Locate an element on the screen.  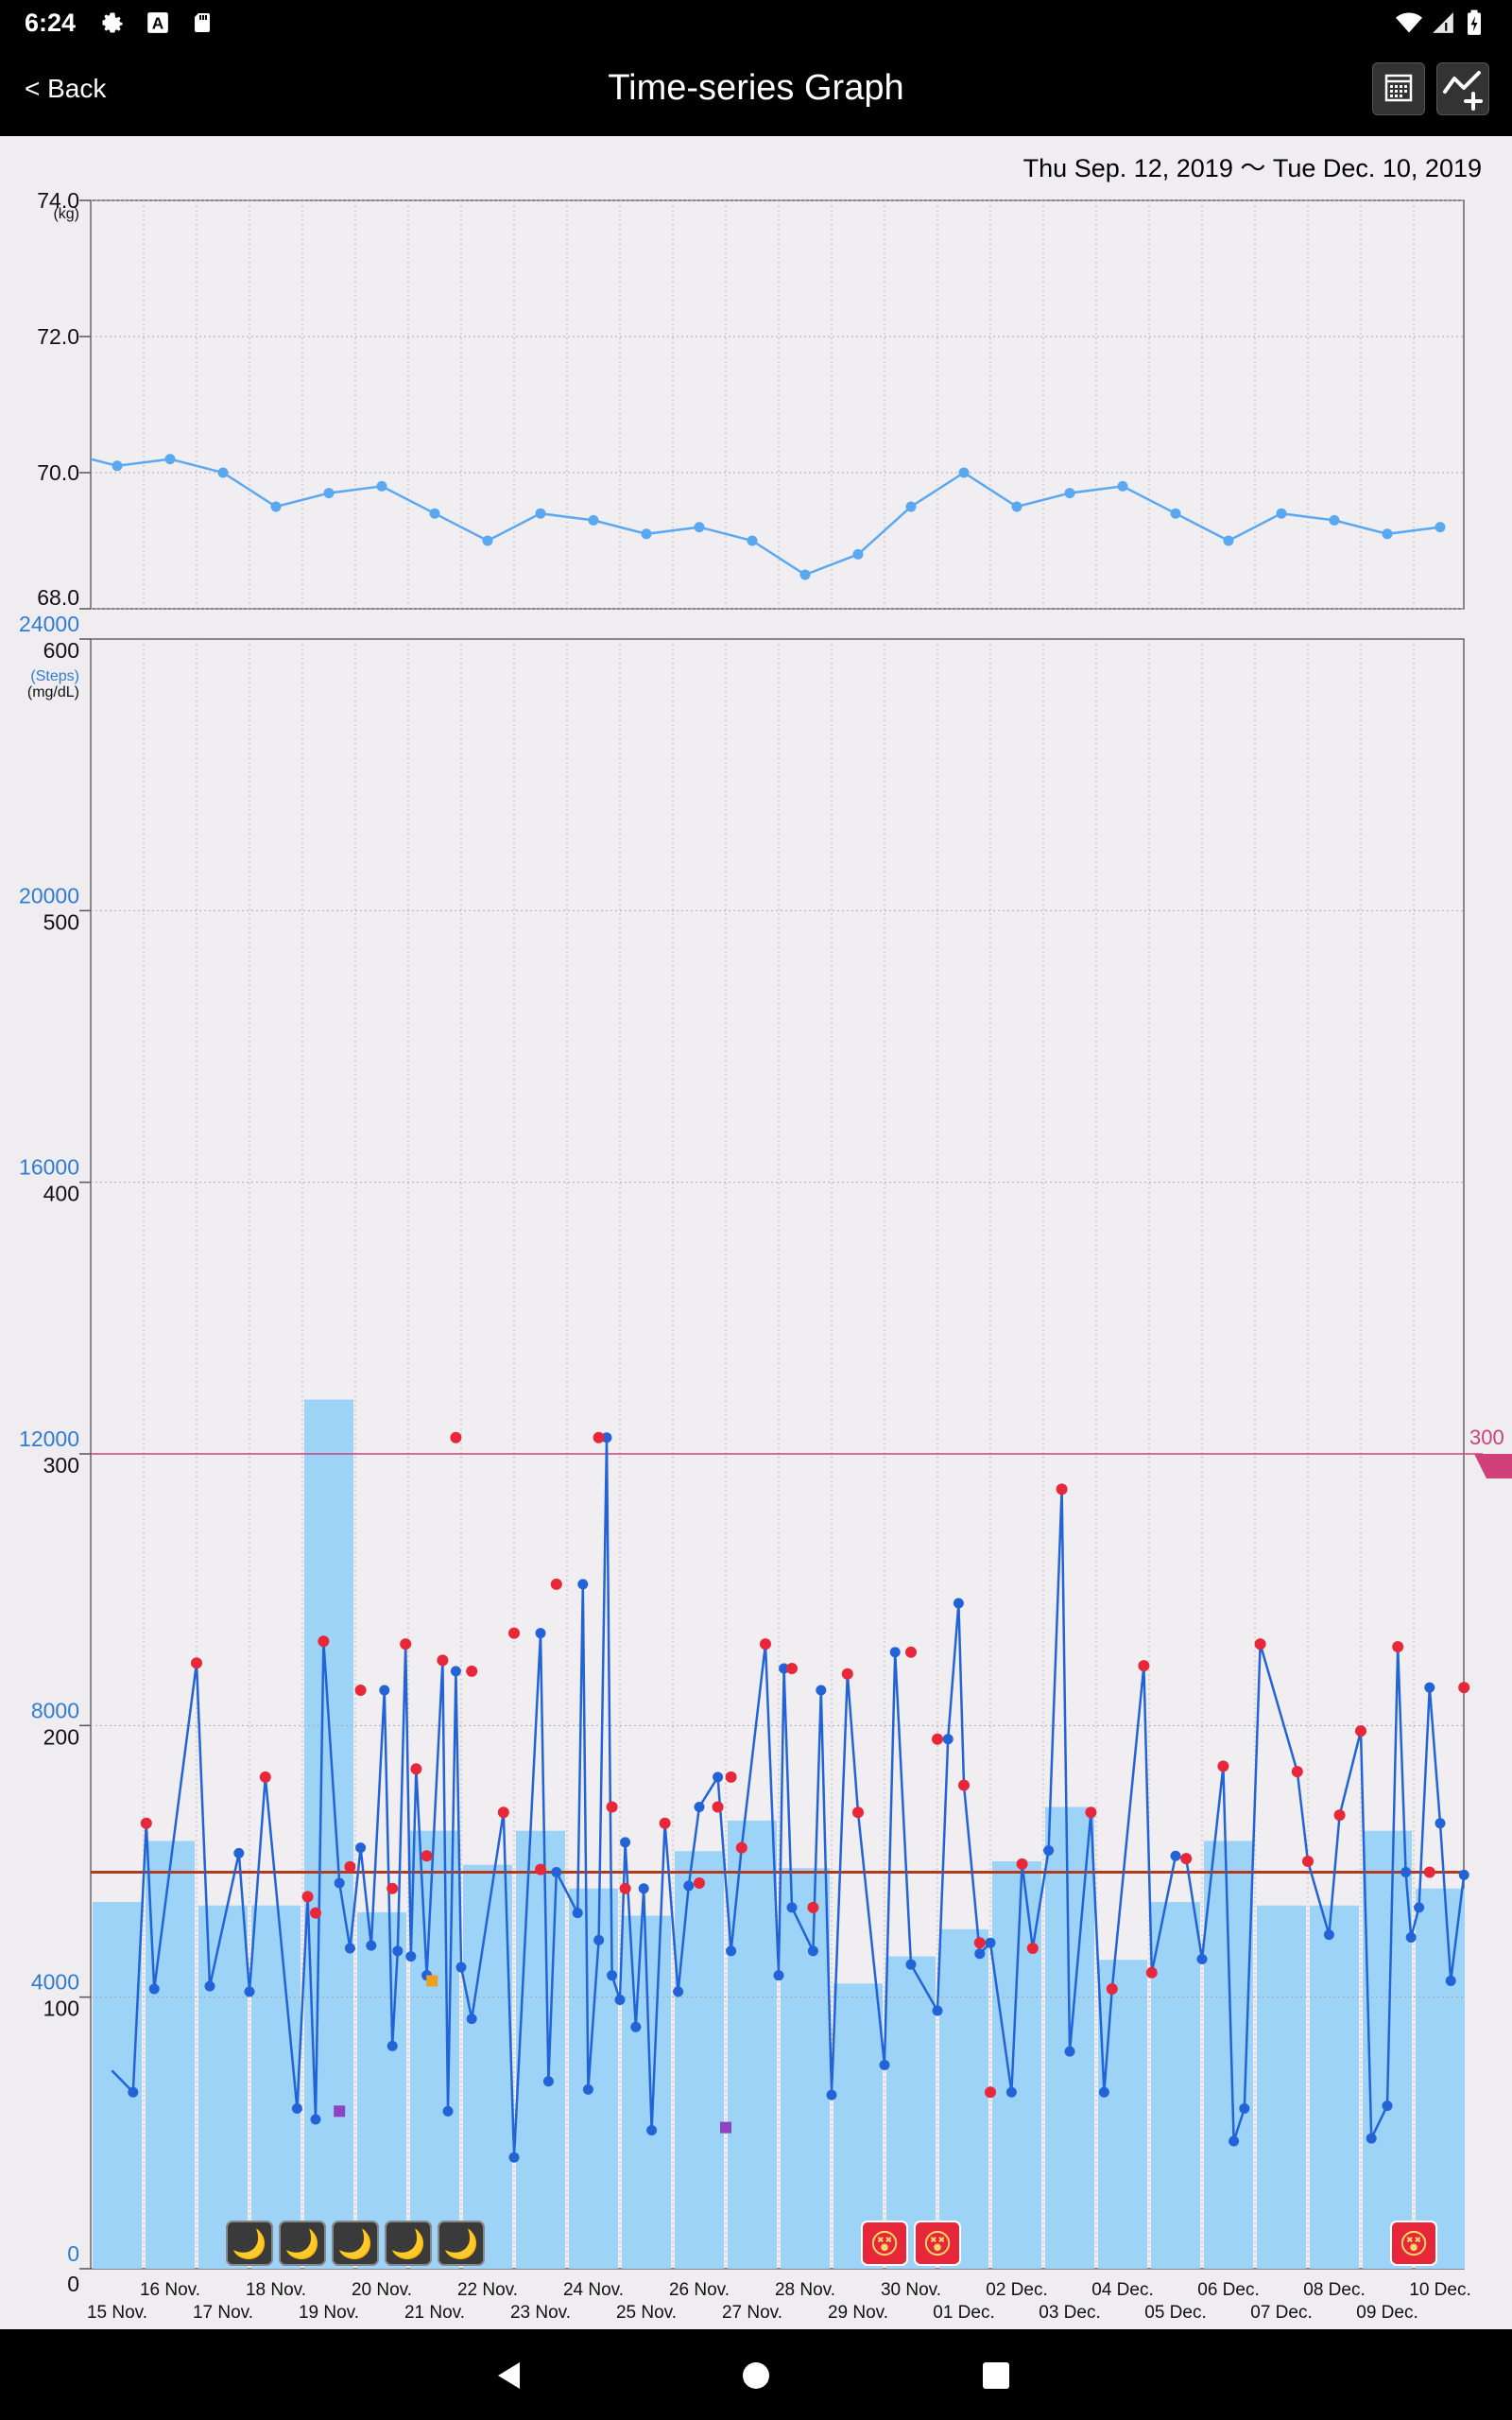
x-axis-label-upper: 28 Nov. is located at coordinates (805, 2290).